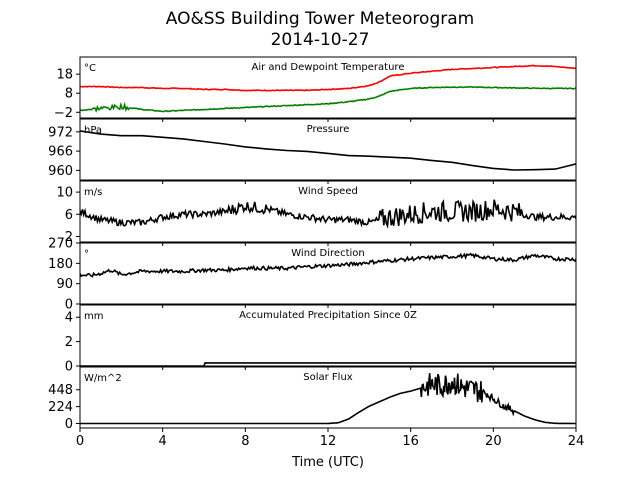  Describe the element at coordinates (63, 113) in the screenshot. I see `y-tick-label: −2` at that location.